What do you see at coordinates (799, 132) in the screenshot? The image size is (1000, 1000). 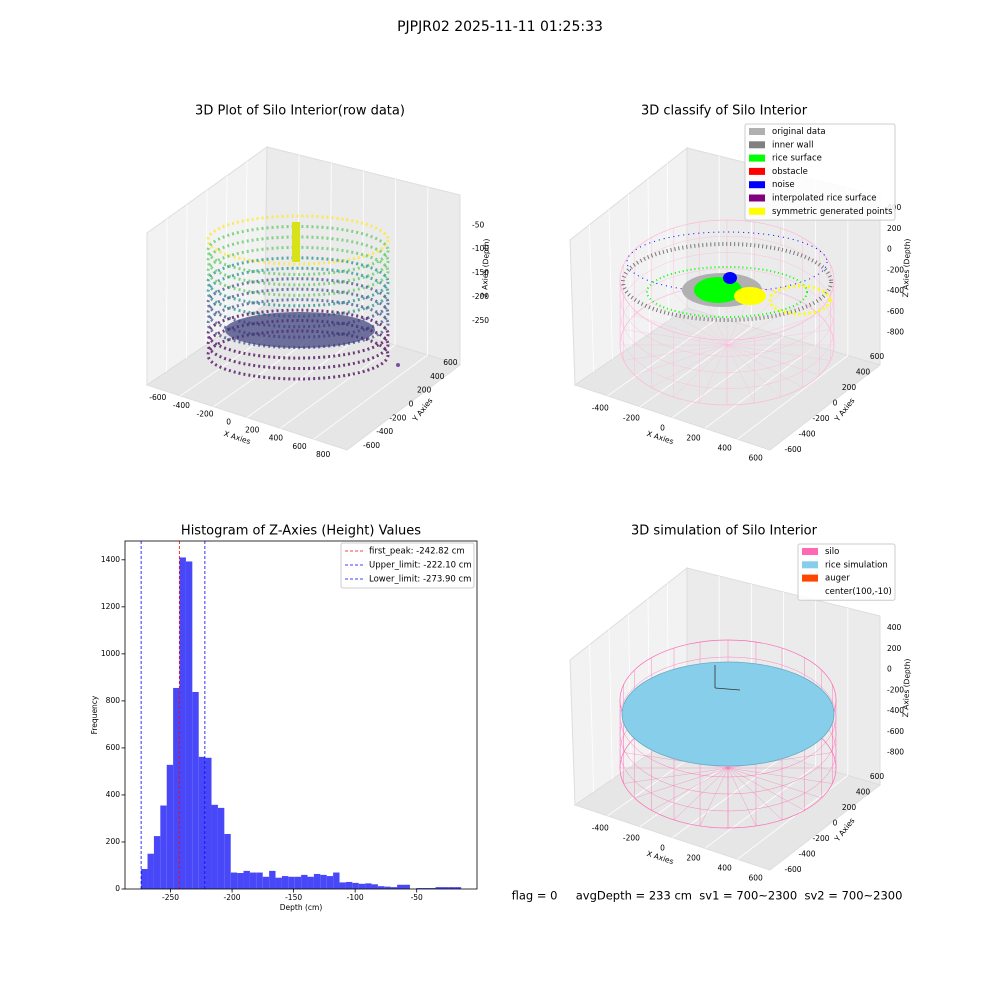 I see `legend-label: original data` at bounding box center [799, 132].